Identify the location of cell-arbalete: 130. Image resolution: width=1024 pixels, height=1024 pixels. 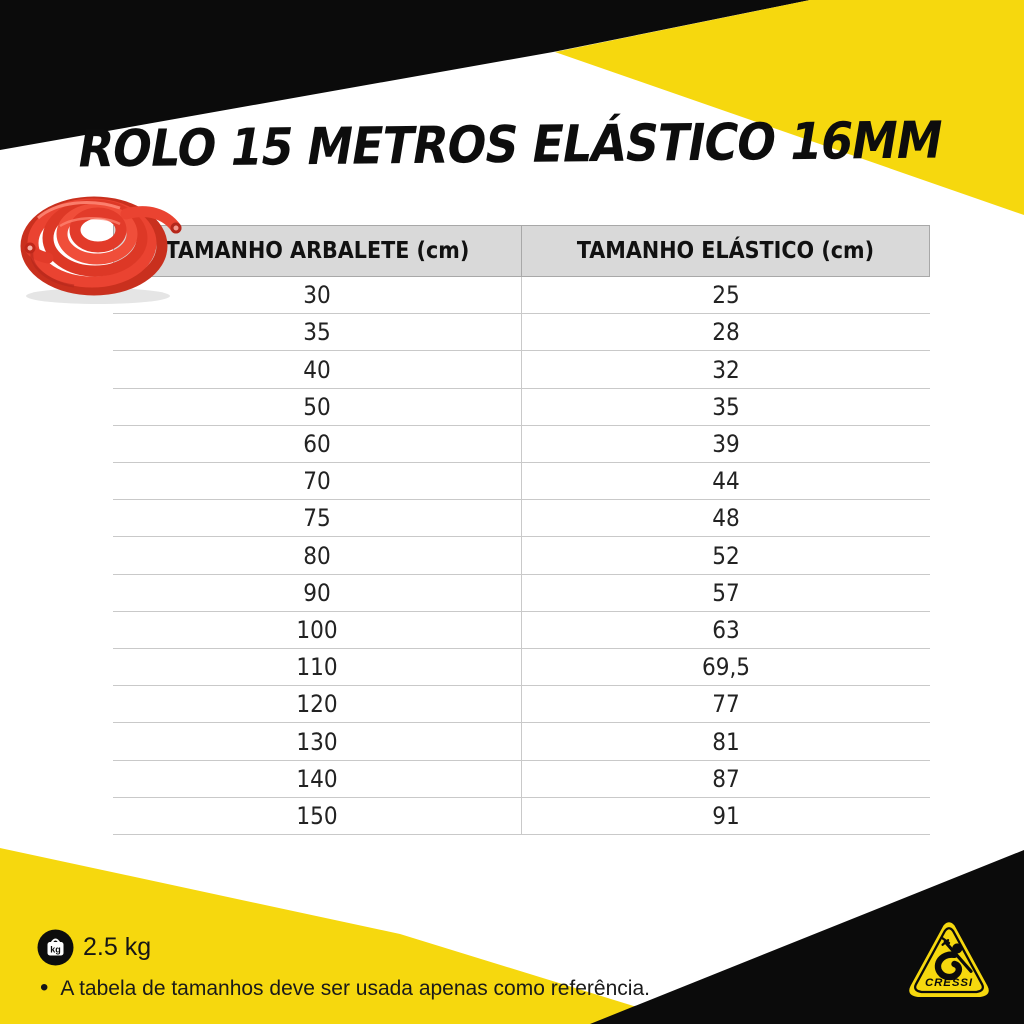
(317, 741).